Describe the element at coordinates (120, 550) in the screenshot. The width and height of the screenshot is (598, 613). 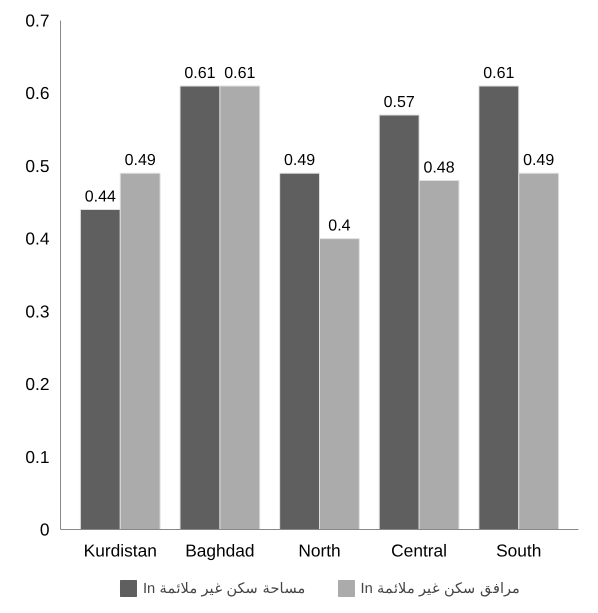
I see `x-tick-label: Kurdistan` at that location.